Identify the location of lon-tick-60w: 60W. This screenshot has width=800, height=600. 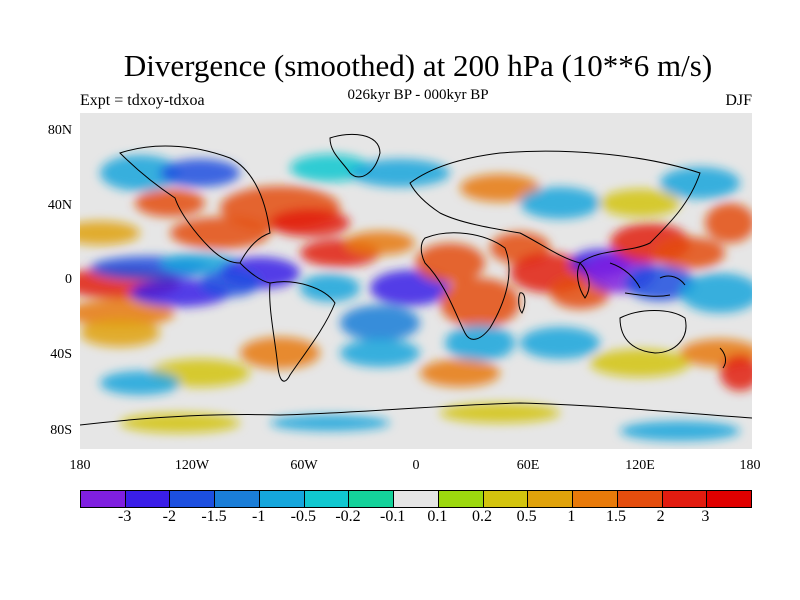
(304, 465).